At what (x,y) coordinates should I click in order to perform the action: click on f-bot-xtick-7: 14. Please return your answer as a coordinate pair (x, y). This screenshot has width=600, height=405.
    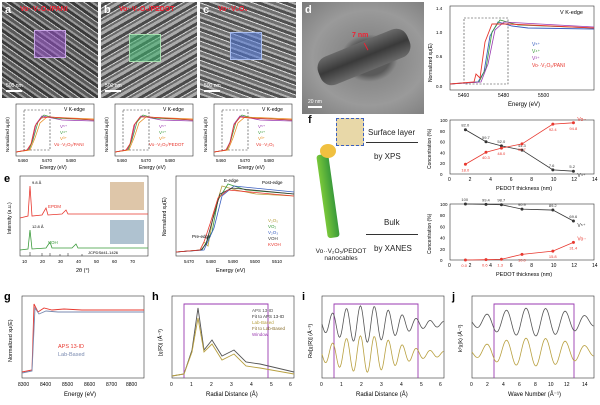
    Looking at the image, I should click on (595, 266).